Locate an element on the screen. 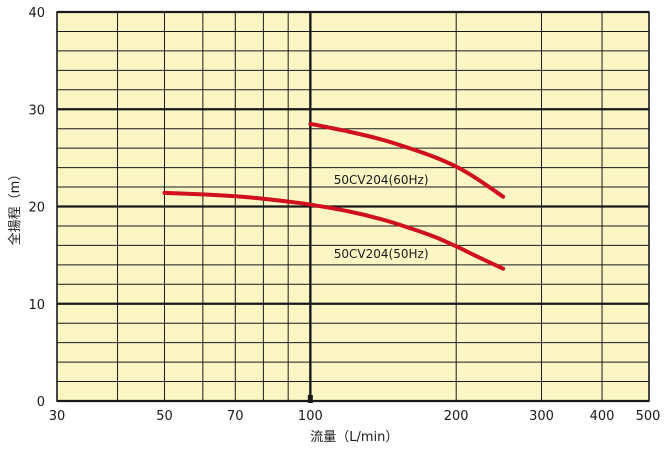 This screenshot has width=664, height=449. x-axis-title: 流量（L/min） is located at coordinates (354, 437).